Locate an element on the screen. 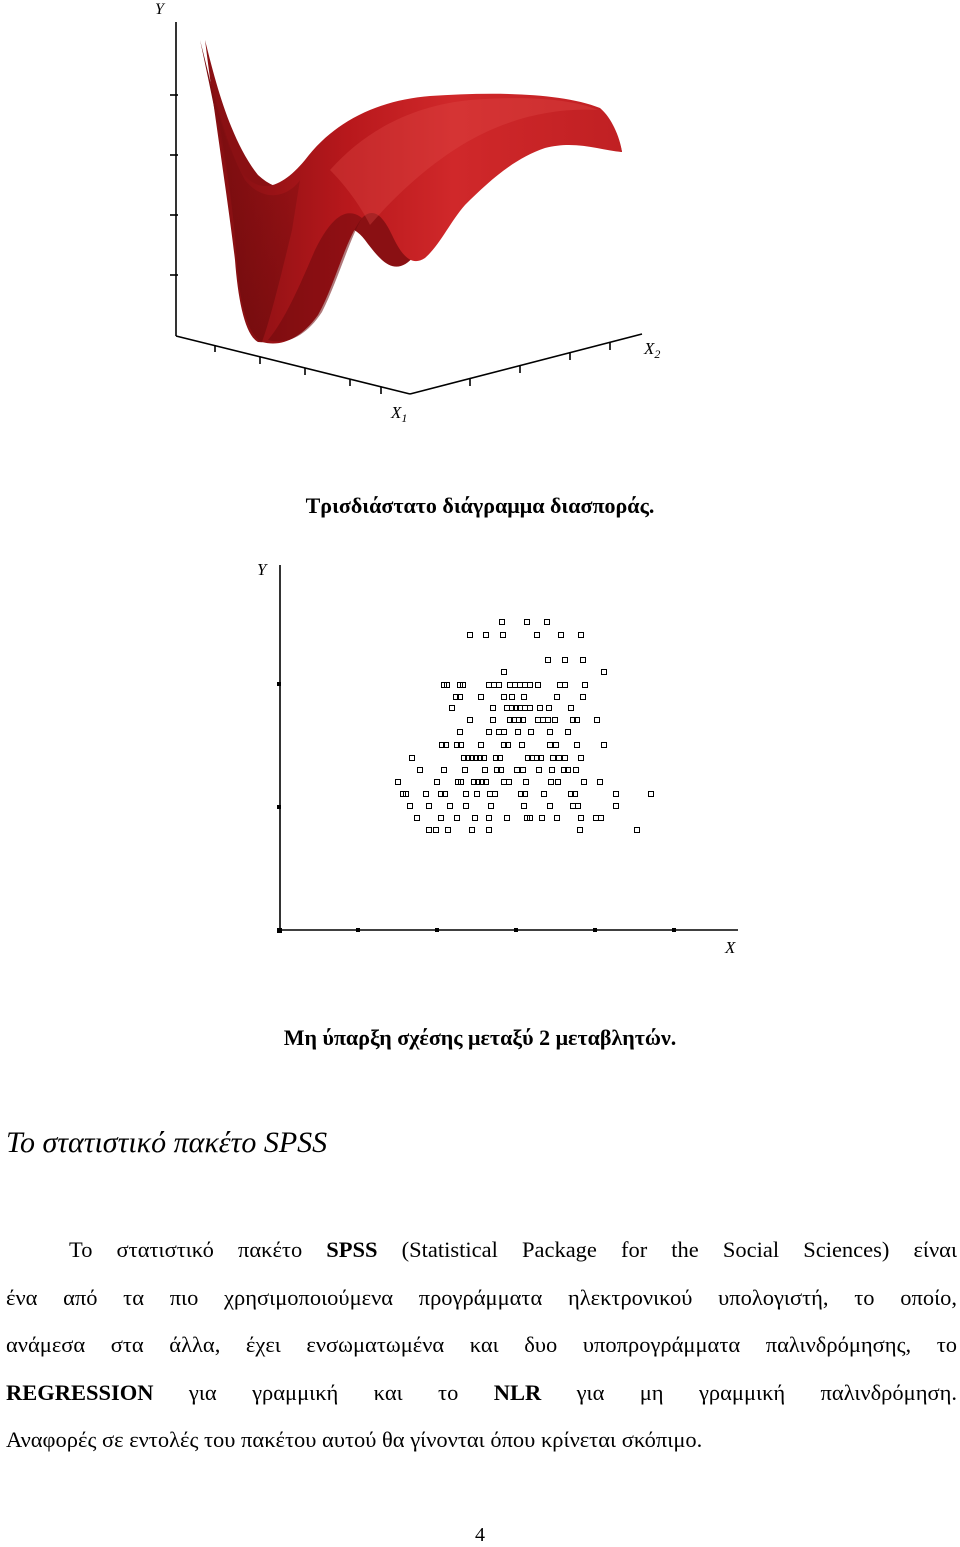 This screenshot has width=960, height=1547. scatter-points is located at coordinates (524, 726).